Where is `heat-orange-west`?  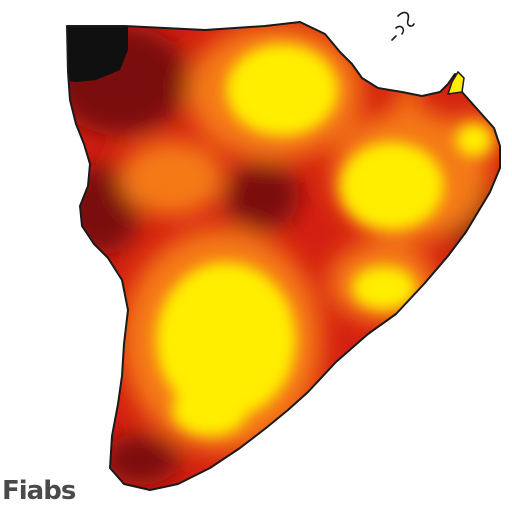
heat-orange-west is located at coordinates (172, 178).